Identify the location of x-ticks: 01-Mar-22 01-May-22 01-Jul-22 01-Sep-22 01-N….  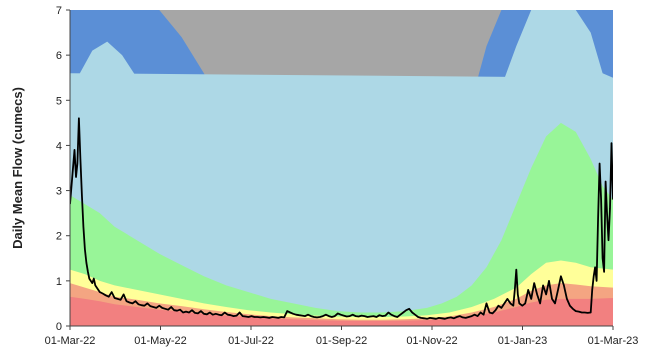
(342, 336).